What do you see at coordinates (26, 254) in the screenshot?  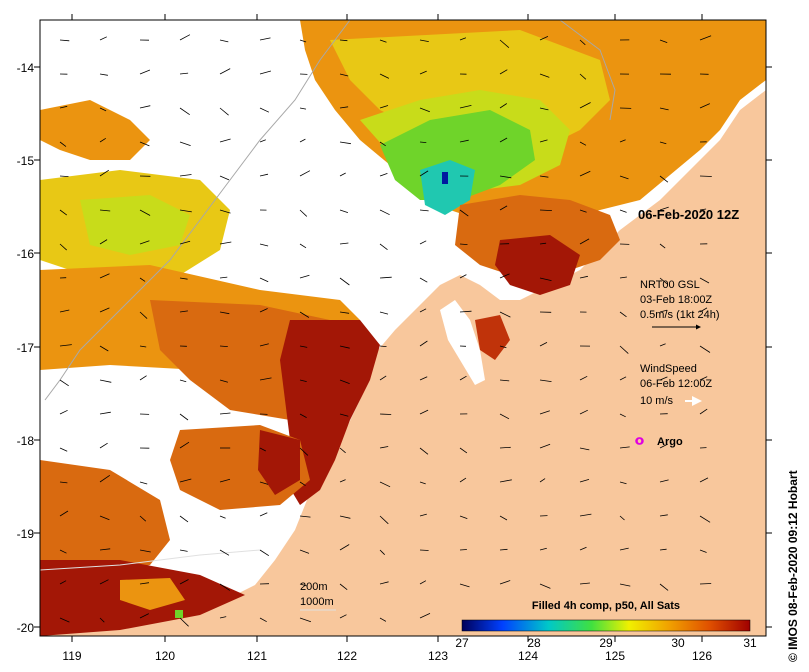 I see `lat-tick-label: -16` at bounding box center [26, 254].